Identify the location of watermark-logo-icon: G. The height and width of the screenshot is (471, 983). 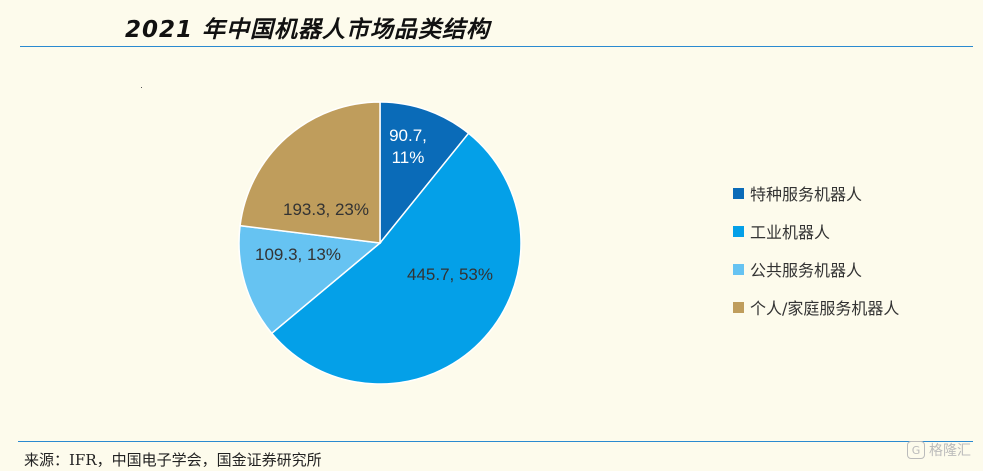
(916, 450).